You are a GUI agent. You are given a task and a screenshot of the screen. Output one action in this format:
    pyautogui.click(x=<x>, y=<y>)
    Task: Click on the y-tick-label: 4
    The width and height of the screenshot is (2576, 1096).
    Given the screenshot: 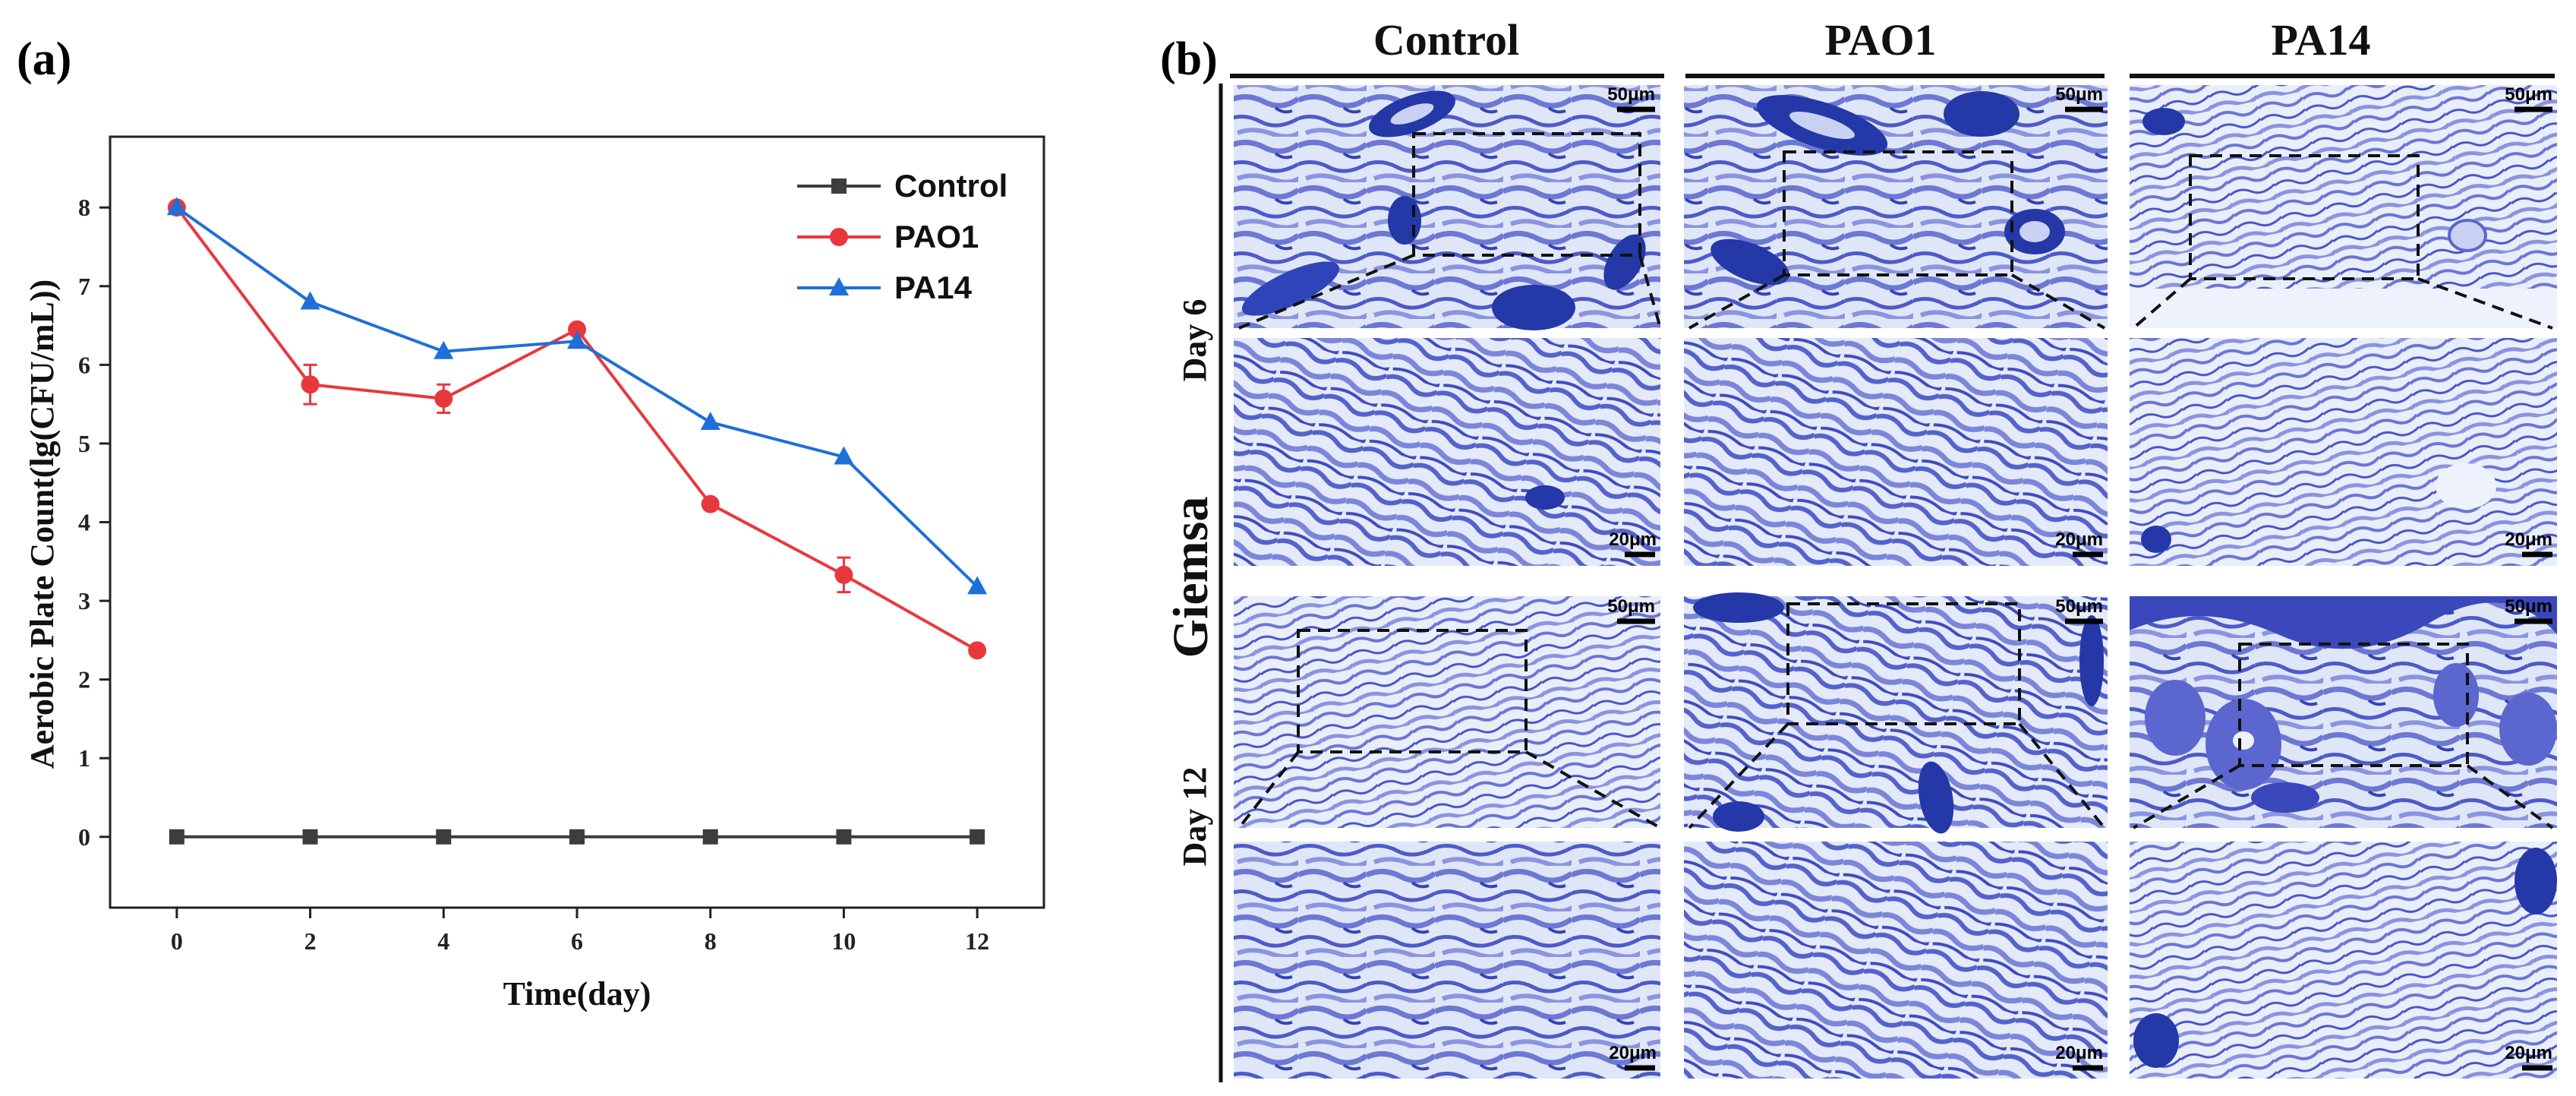 What is the action you would take?
    pyautogui.click(x=84, y=522)
    